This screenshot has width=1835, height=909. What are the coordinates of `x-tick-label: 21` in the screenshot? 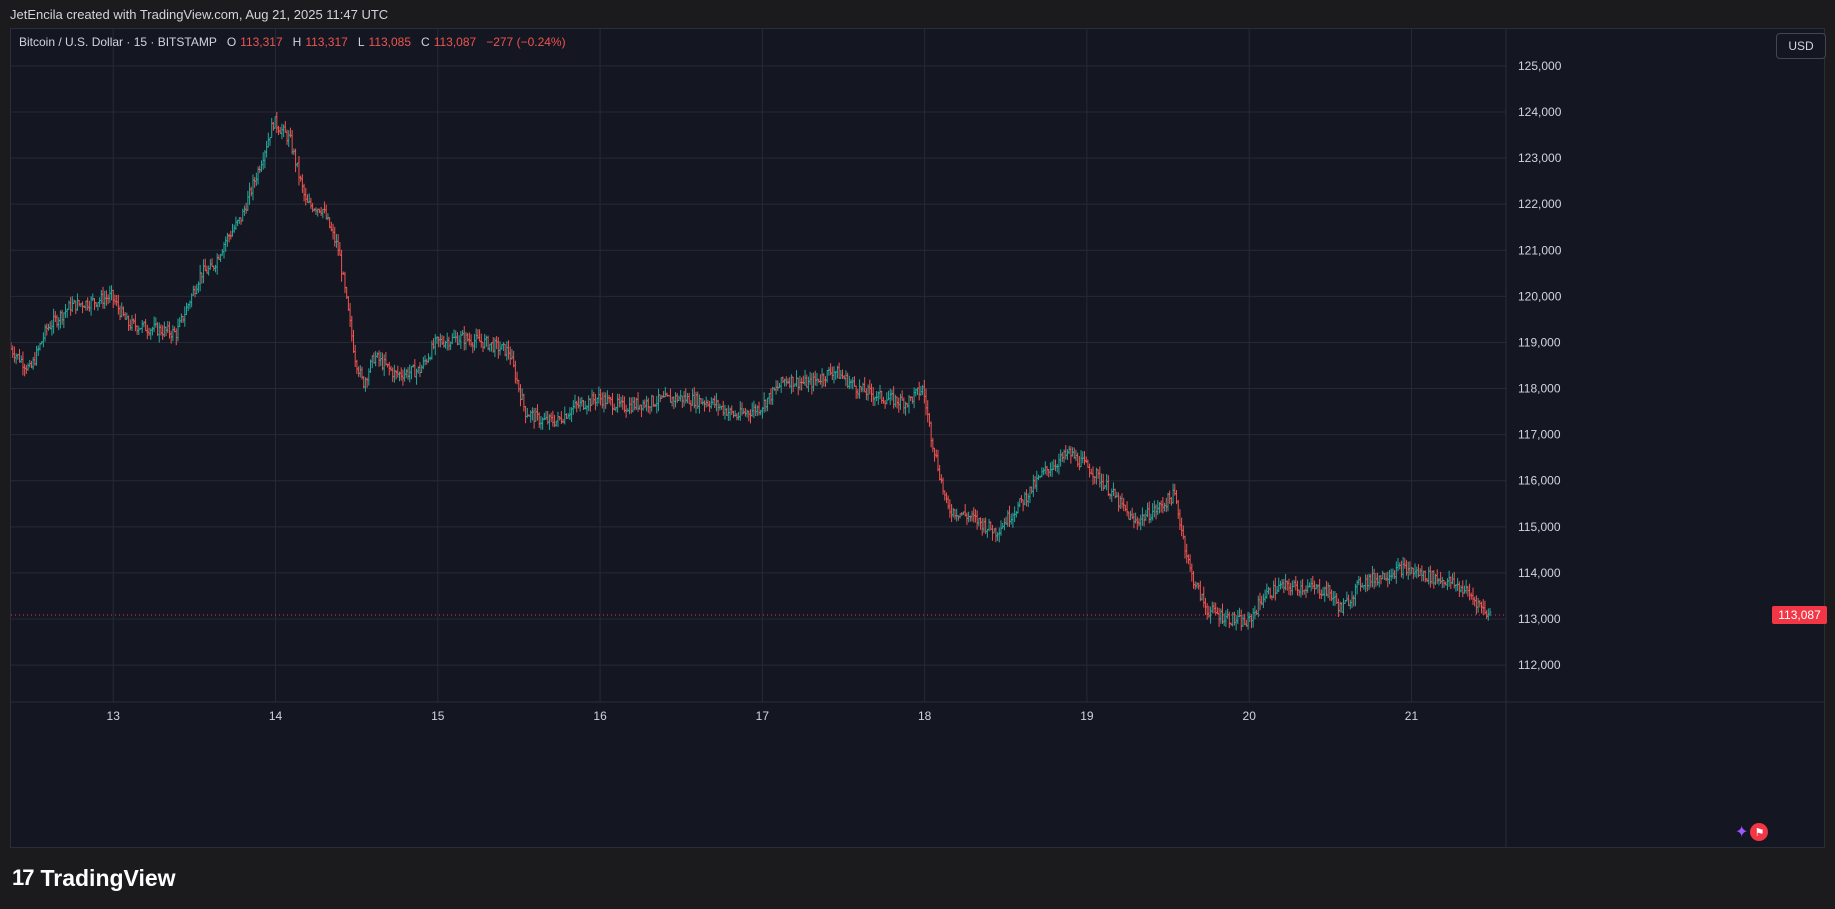 It's located at (1412, 716).